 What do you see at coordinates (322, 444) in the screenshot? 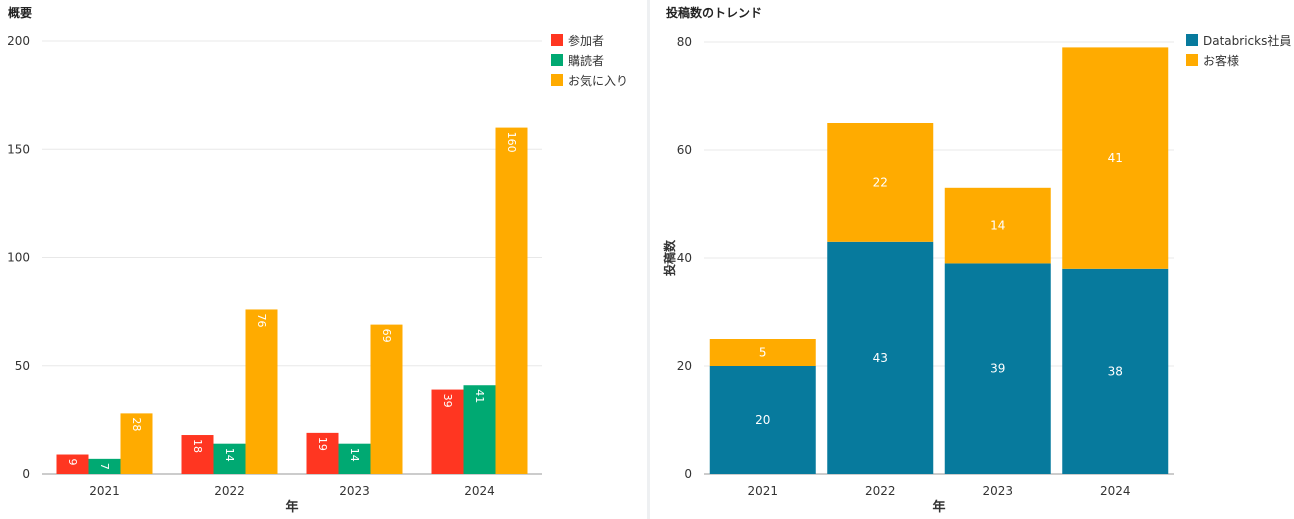
I see `overview-bar-value-label: 19` at bounding box center [322, 444].